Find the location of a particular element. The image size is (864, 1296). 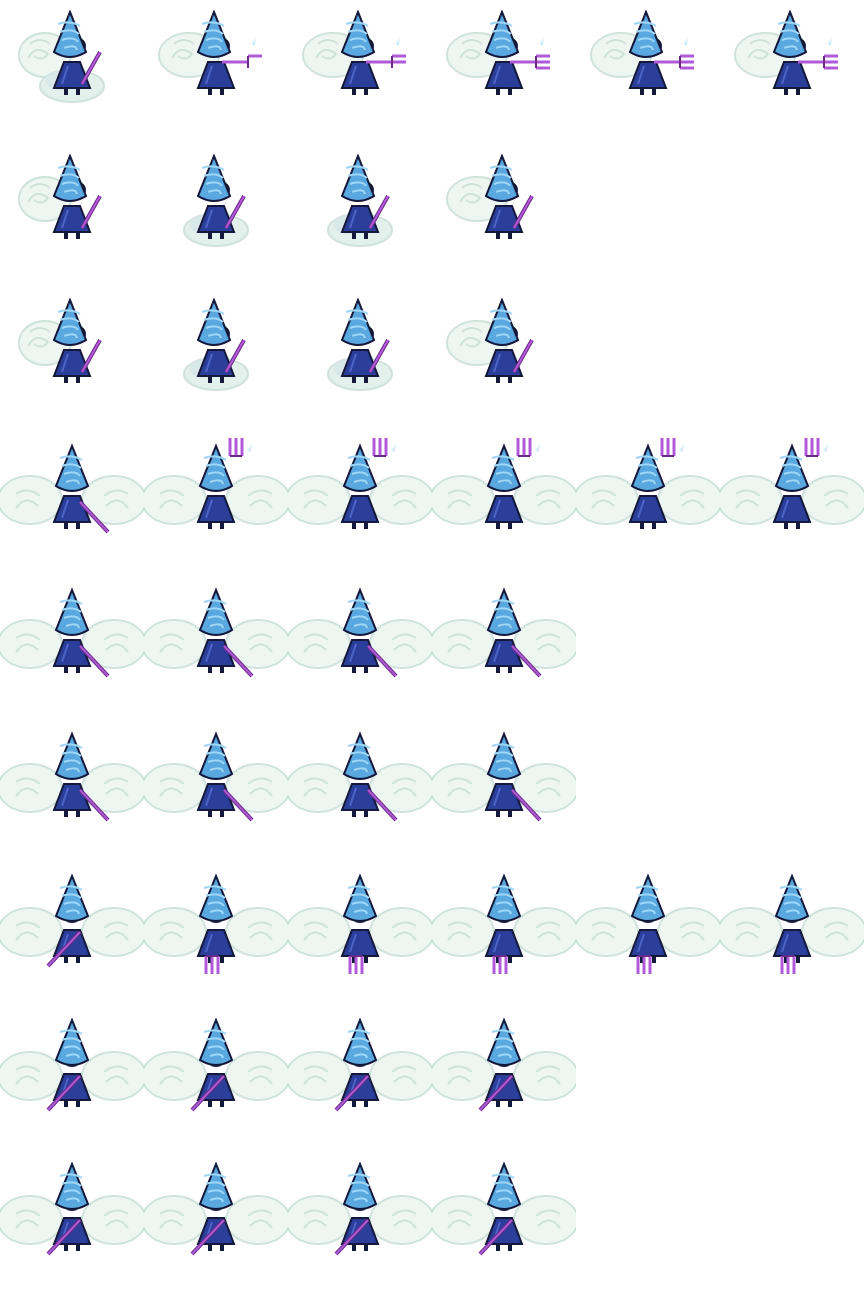

sprite-frame-r1-c5 is located at coordinates (648, 72).